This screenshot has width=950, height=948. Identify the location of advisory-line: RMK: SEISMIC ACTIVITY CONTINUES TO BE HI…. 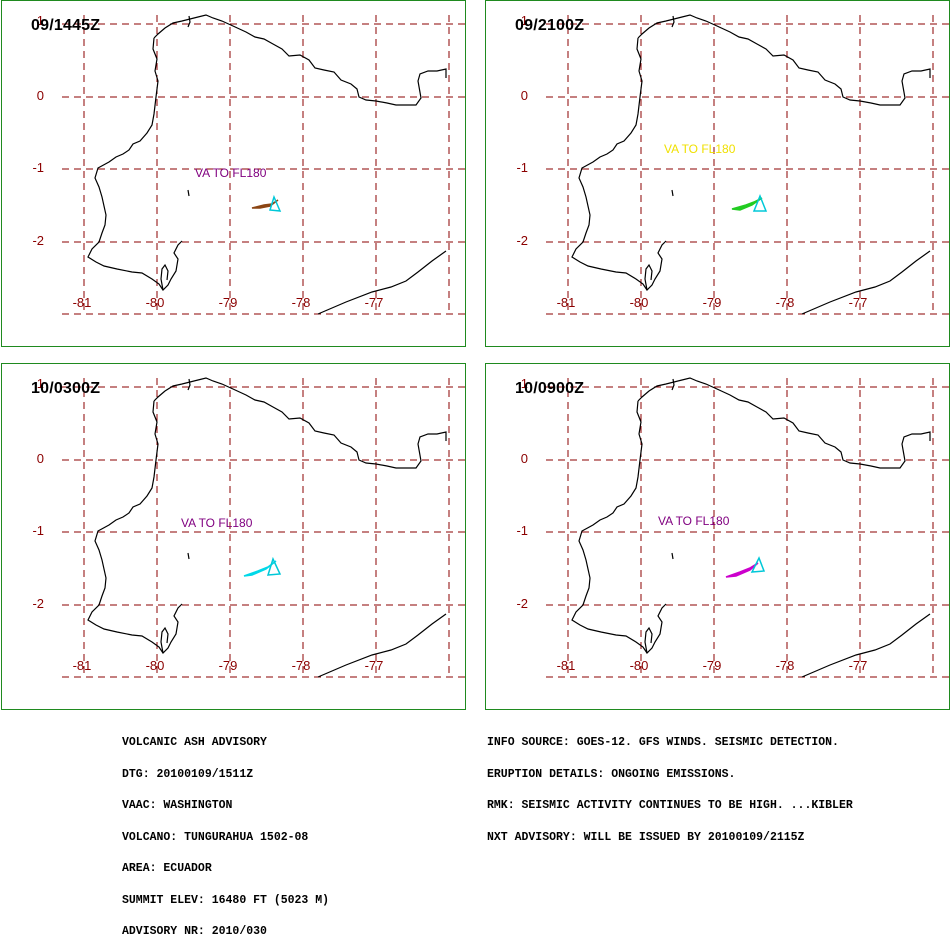
(670, 805).